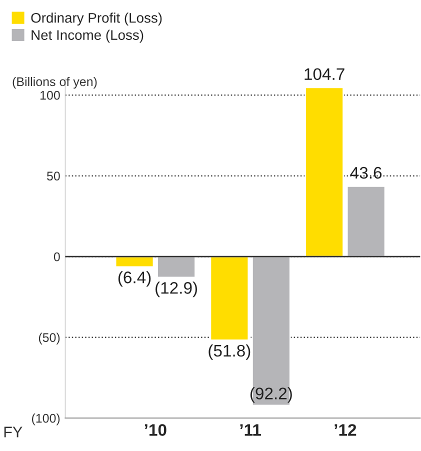 Image resolution: width=421 pixels, height=451 pixels. Describe the element at coordinates (177, 290) in the screenshot. I see `data-label: (12.9)` at that location.